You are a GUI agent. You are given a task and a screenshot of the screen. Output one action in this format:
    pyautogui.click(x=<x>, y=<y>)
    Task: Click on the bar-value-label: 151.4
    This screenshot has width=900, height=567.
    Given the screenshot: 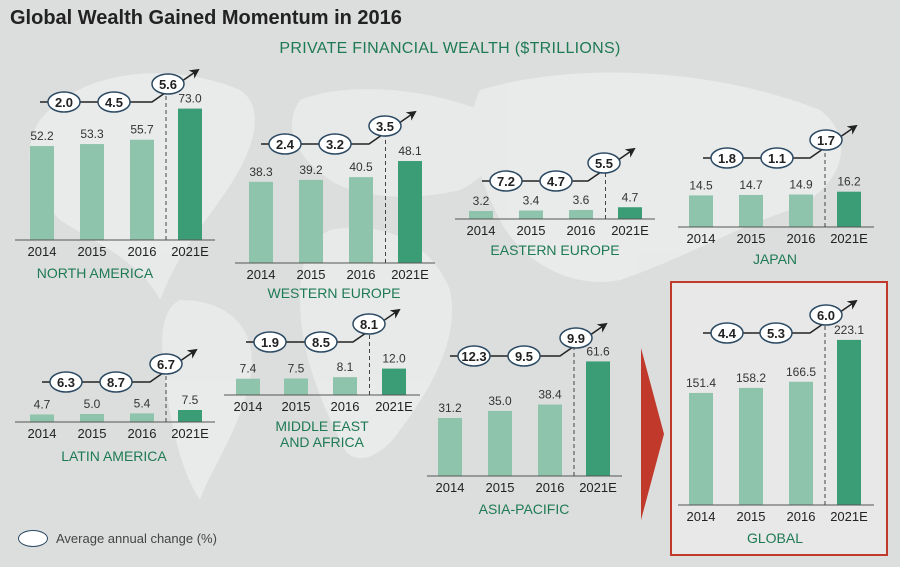 What is the action you would take?
    pyautogui.click(x=701, y=383)
    